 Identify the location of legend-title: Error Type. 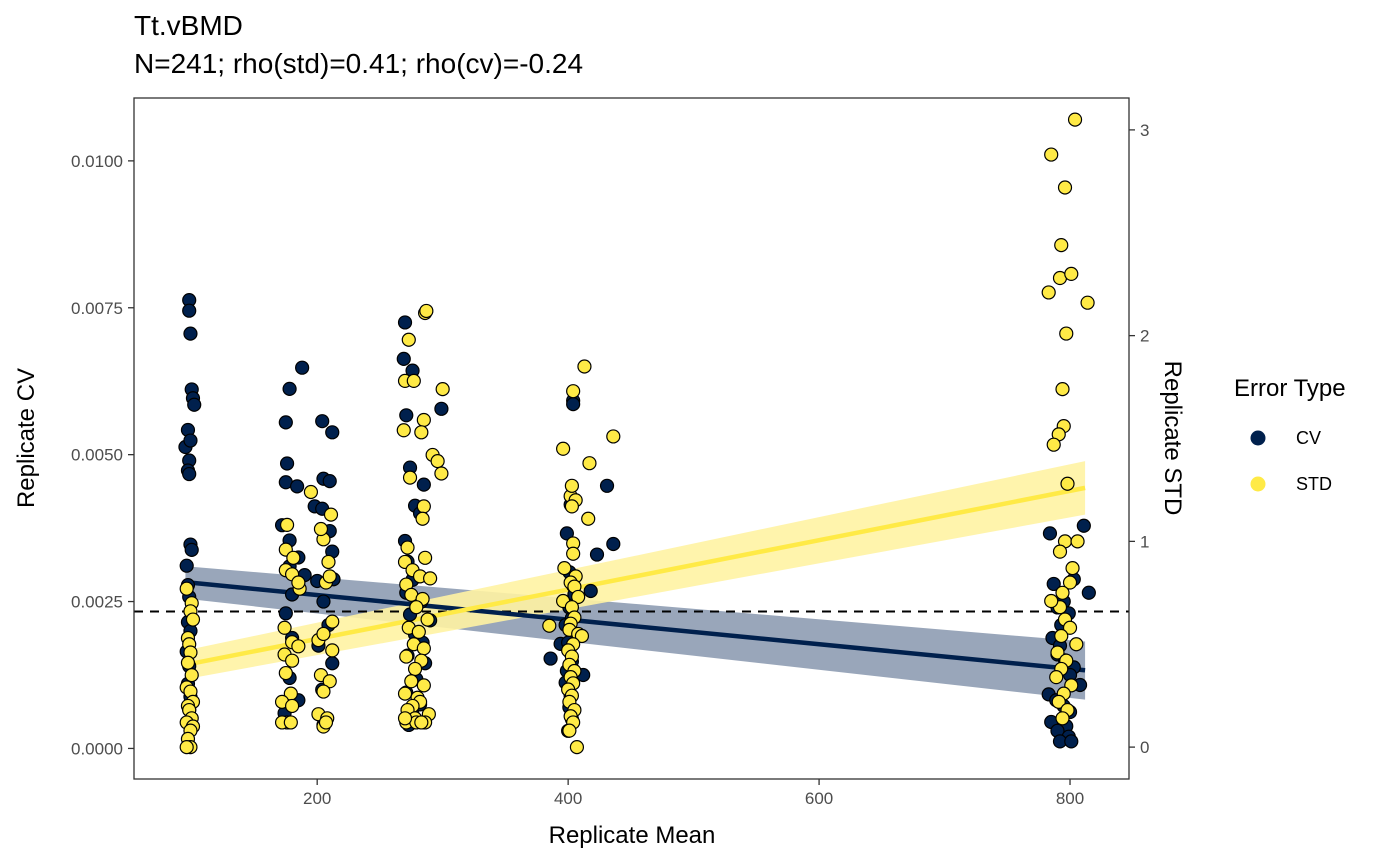
(1290, 388).